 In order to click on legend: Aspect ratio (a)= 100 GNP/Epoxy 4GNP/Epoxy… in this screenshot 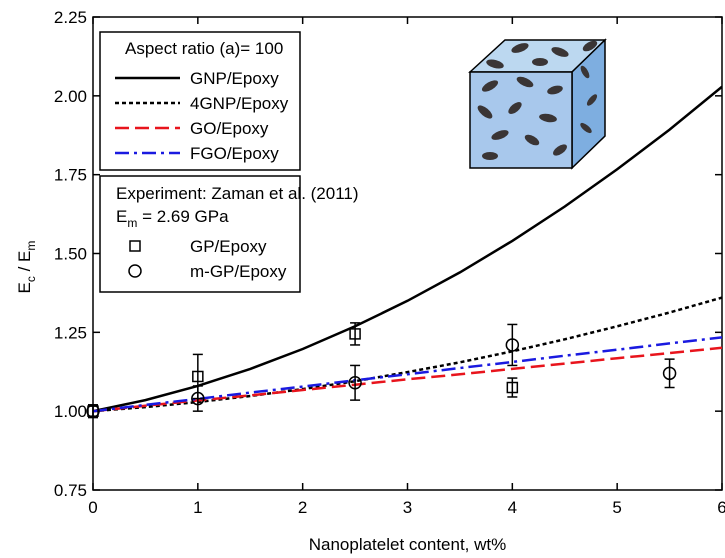, I will do `click(200, 101)`.